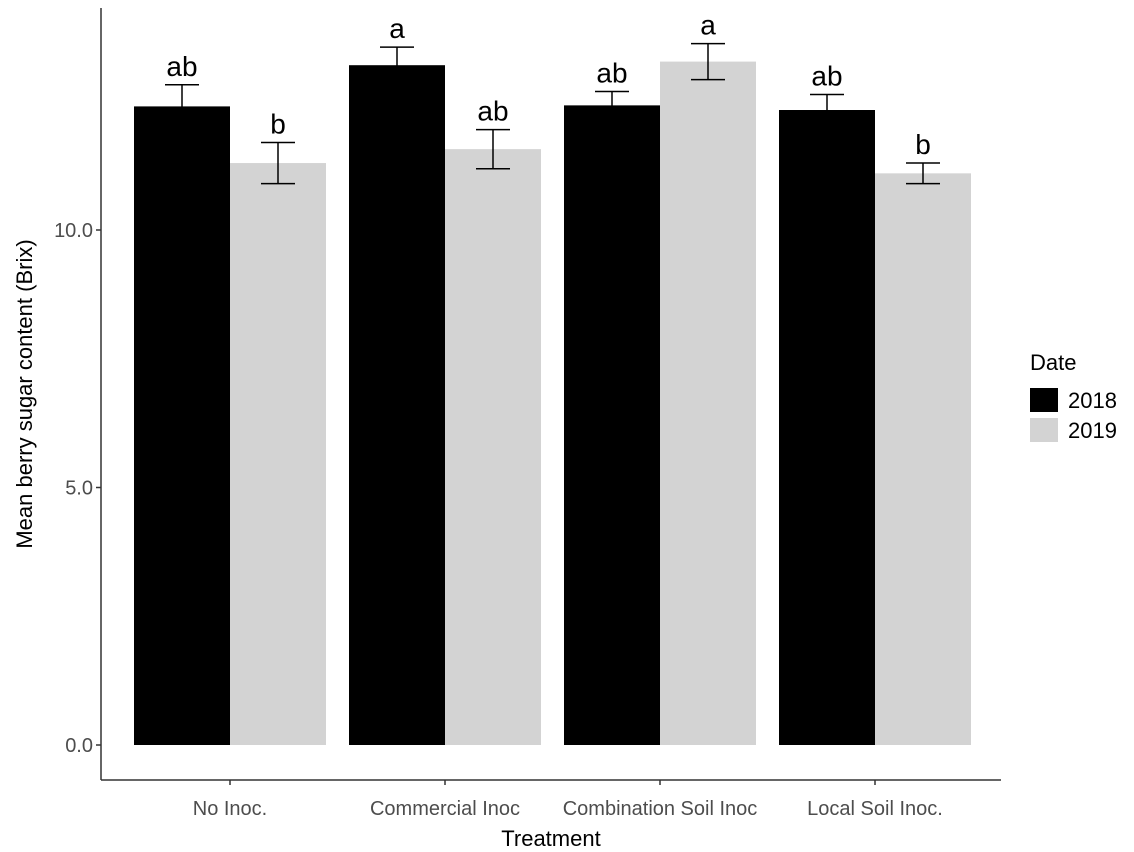 The width and height of the screenshot is (1134, 852). What do you see at coordinates (1073, 415) in the screenshot?
I see `legend-items: 2018 2019` at bounding box center [1073, 415].